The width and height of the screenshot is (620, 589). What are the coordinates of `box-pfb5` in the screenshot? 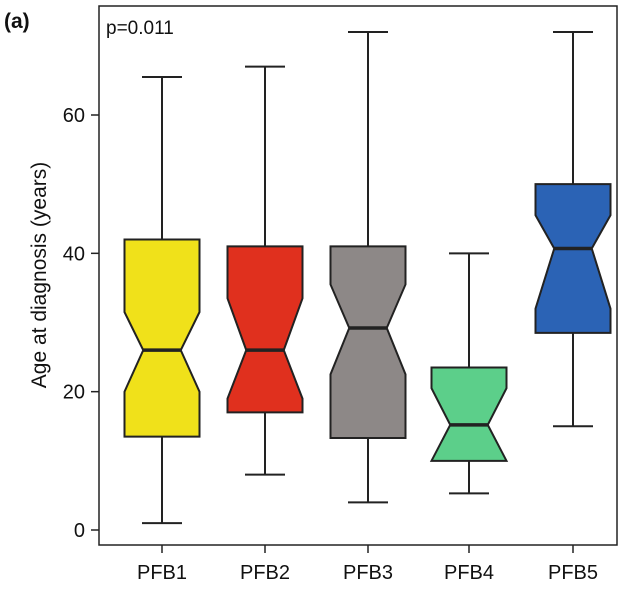 It's located at (573, 229).